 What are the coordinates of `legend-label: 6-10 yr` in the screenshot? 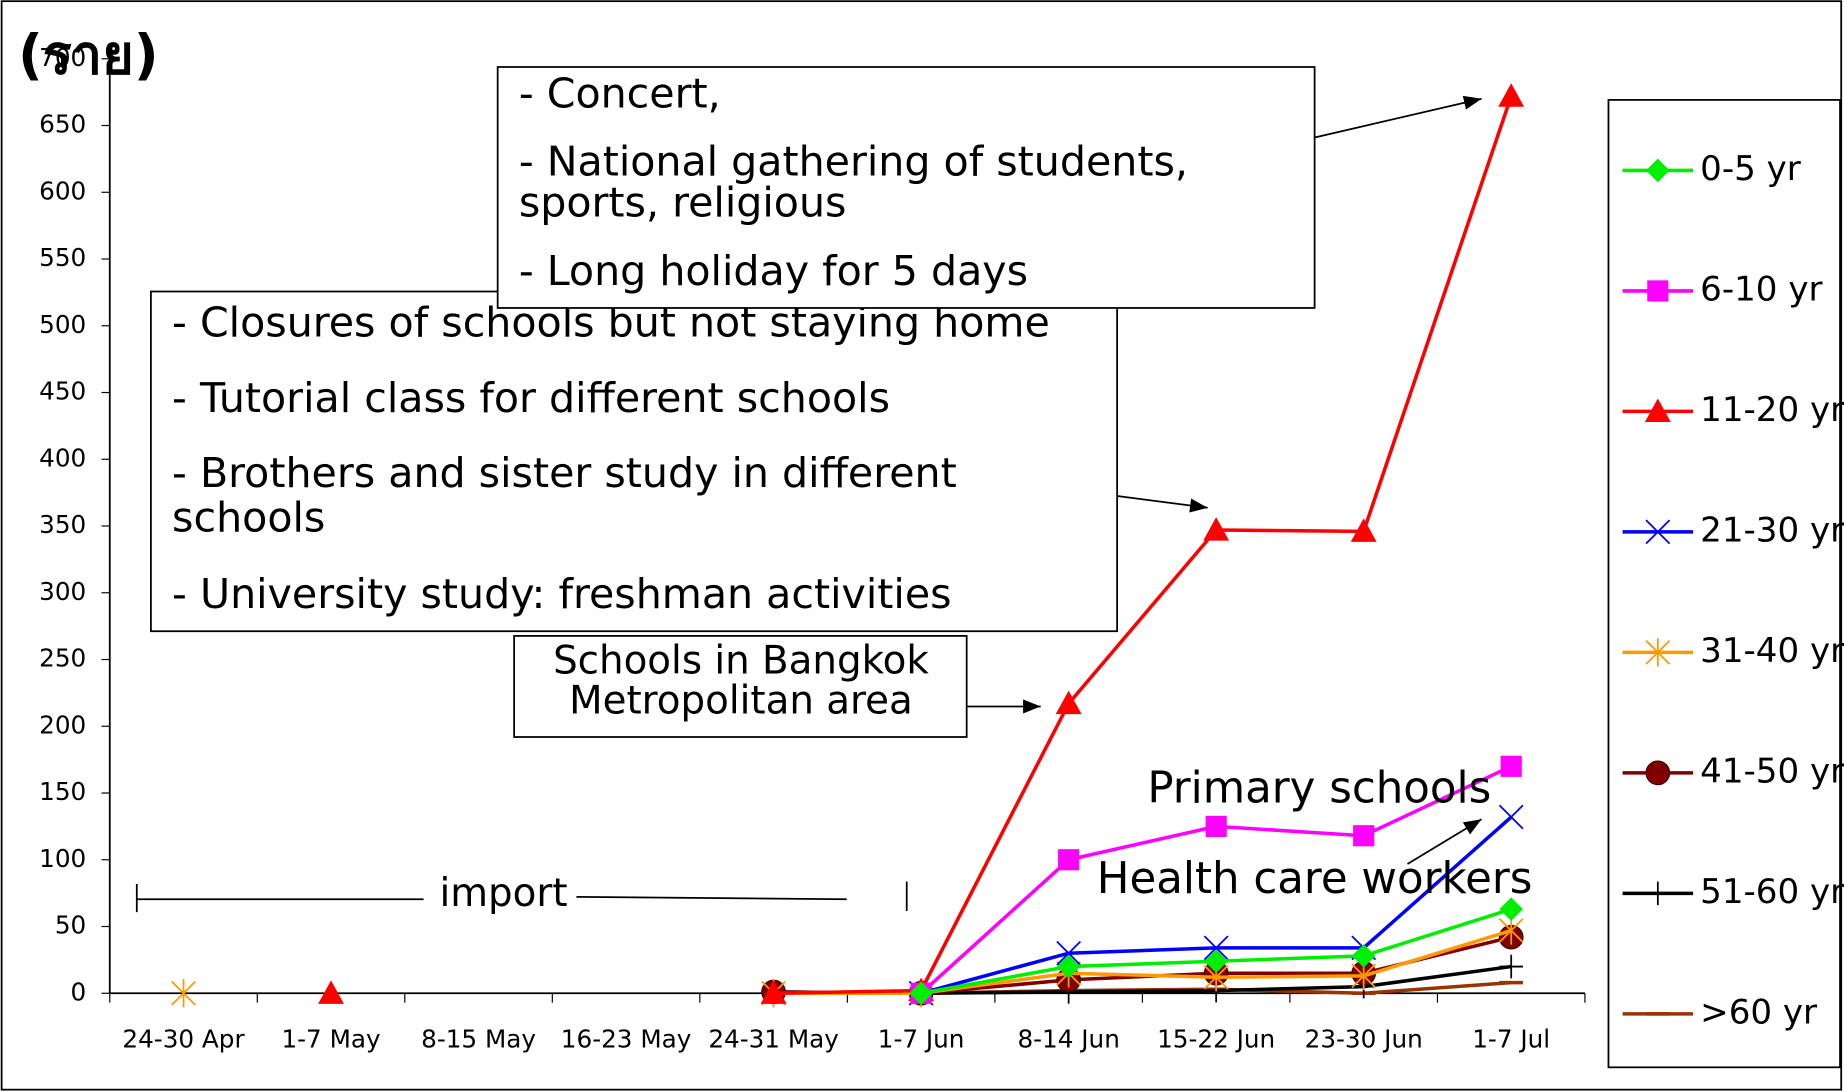 It's located at (1761, 289).